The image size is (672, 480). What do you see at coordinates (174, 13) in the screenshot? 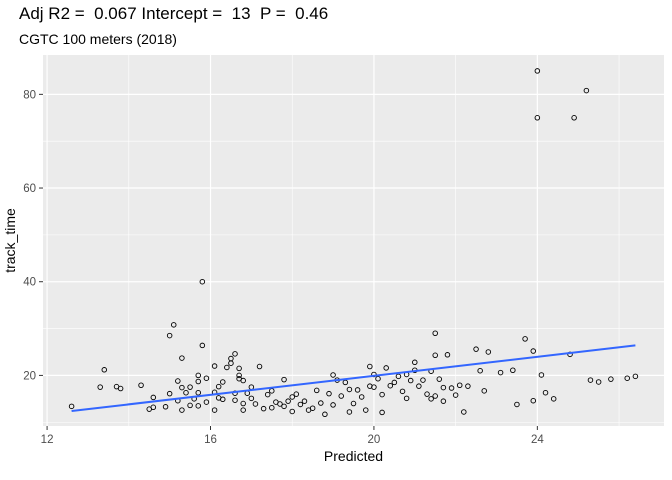
I see `chart-title: Adj R2 = 0.067 Intercept = 13 P = 0.46` at bounding box center [174, 13].